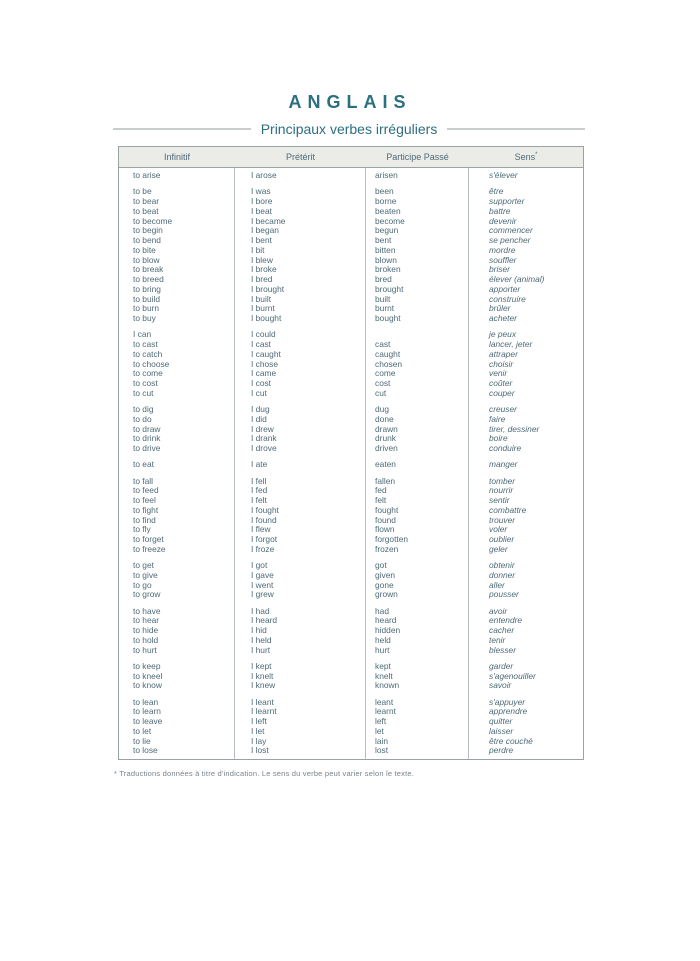 The width and height of the screenshot is (700, 961). Describe the element at coordinates (498, 374) in the screenshot. I see `meaning-cell: venir` at that location.